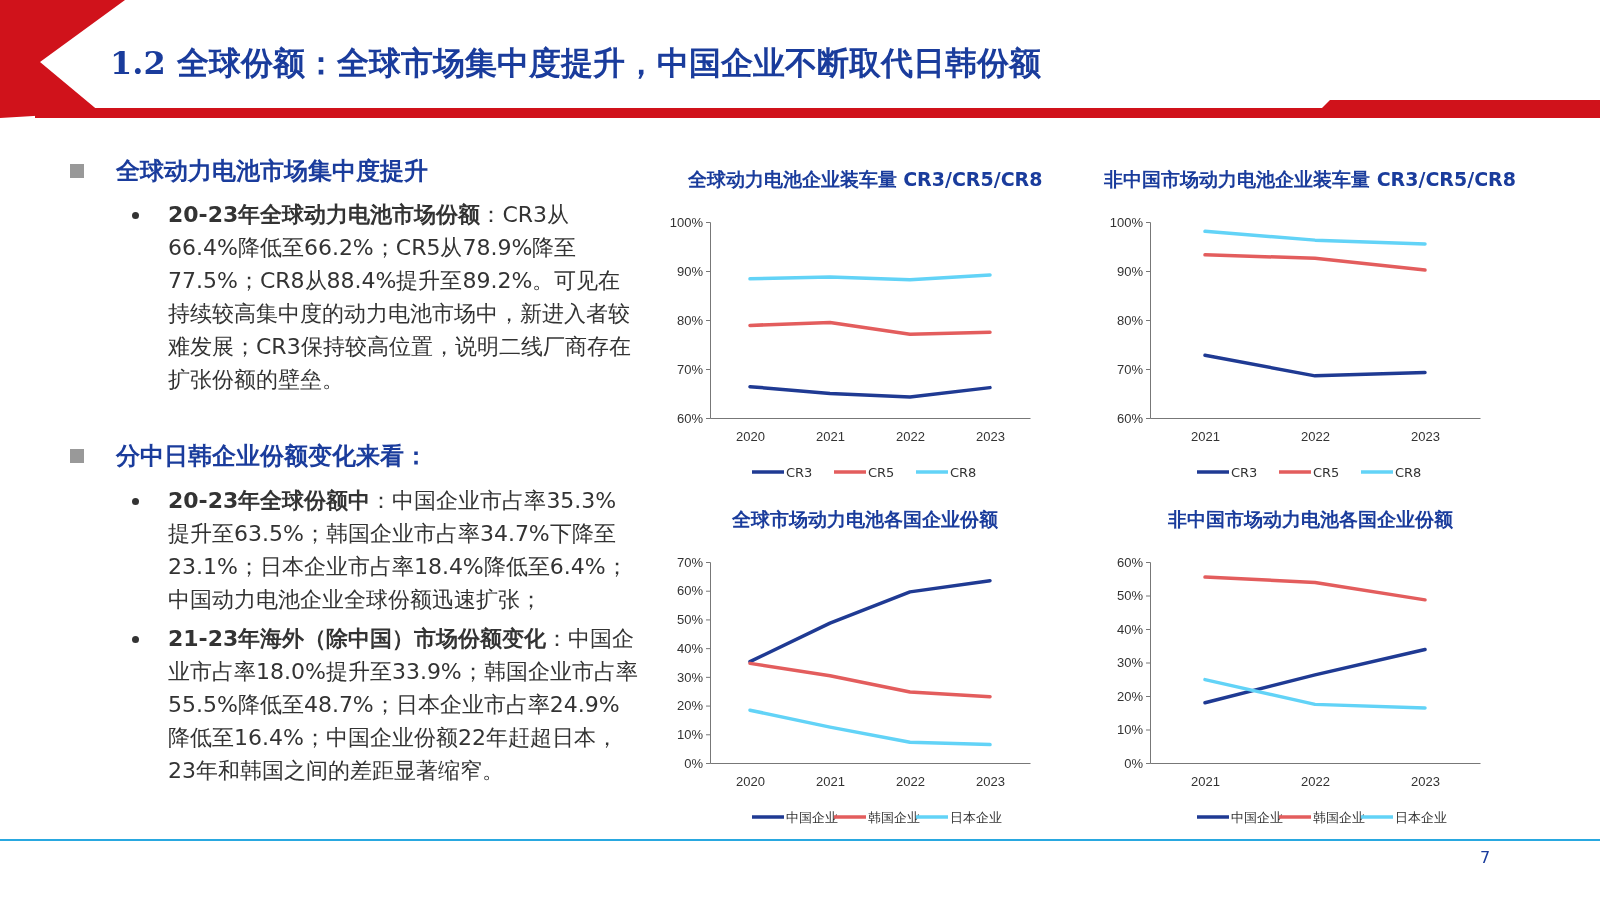  Describe the element at coordinates (403, 704) in the screenshot. I see `text: 21-23年海外（除中国）市场份额变化：中国企业市占率18.0%提升至33.9%；韩国企业市占率55.5%降低至48.7%；日本企业市占率24.9%降低至16.4%；中国企业份额22年赶超日本，23年和韩国之间的差距显著缩窄。` at that location.